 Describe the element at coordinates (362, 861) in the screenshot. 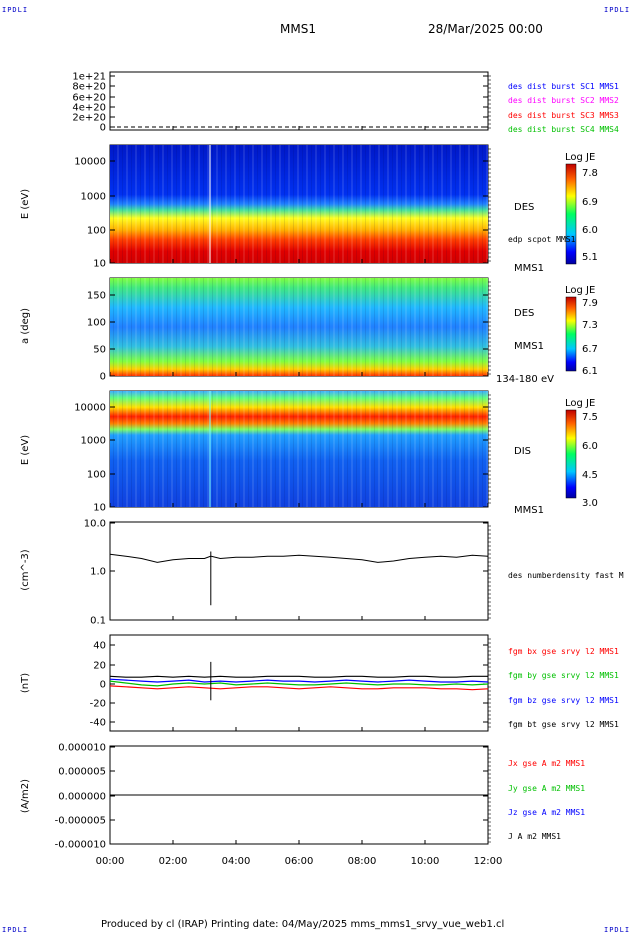

I see `time-tick-label: 08:00` at that location.